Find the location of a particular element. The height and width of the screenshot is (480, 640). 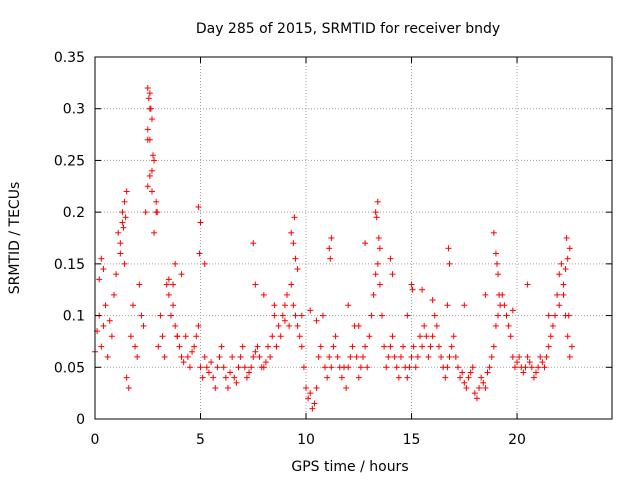

x-tick-label: 15 is located at coordinates (412, 440).